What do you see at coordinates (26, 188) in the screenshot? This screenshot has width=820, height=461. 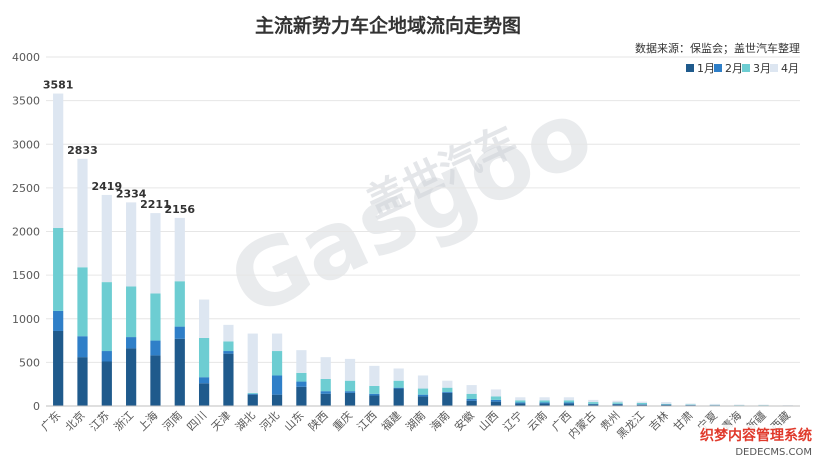 I see `y-tick-label: 2500` at bounding box center [26, 188].